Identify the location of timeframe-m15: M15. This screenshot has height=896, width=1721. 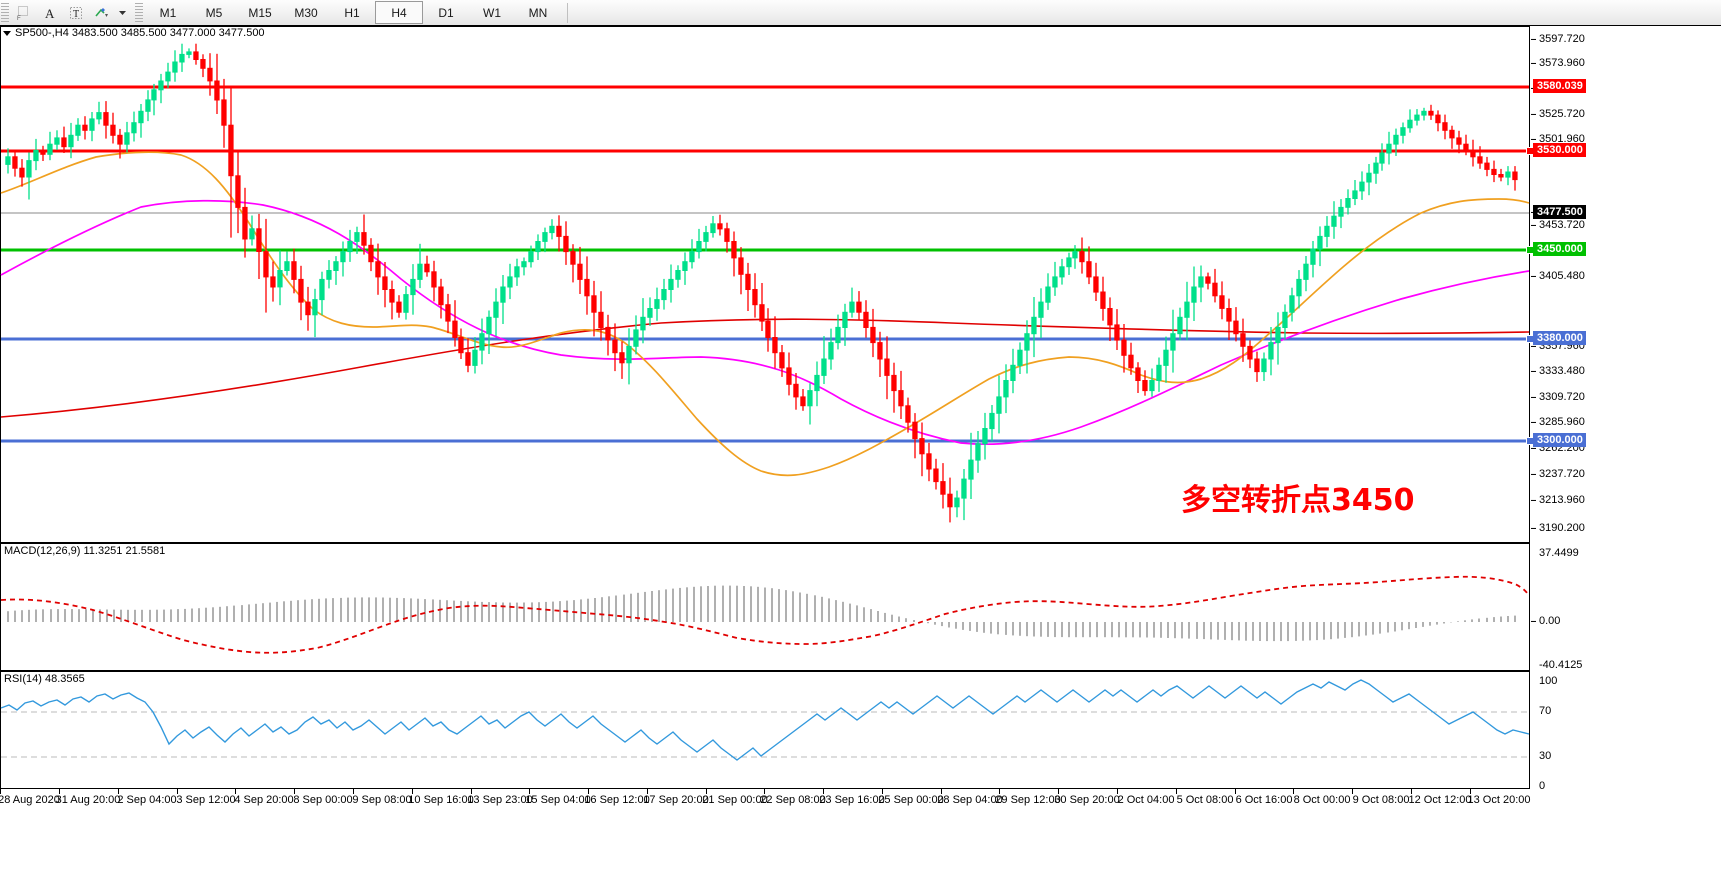
(260, 12).